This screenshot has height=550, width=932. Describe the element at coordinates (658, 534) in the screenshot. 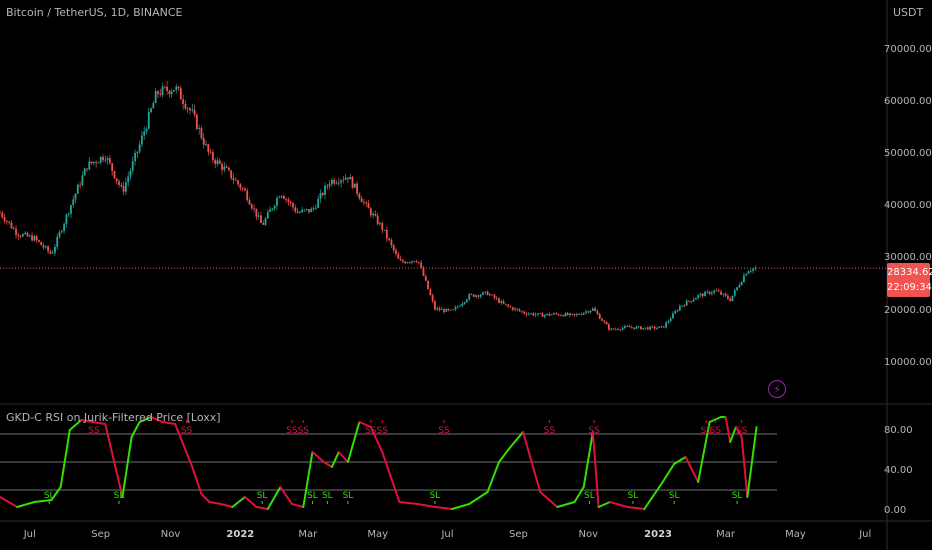

I see `time-tick-label: 2023` at that location.